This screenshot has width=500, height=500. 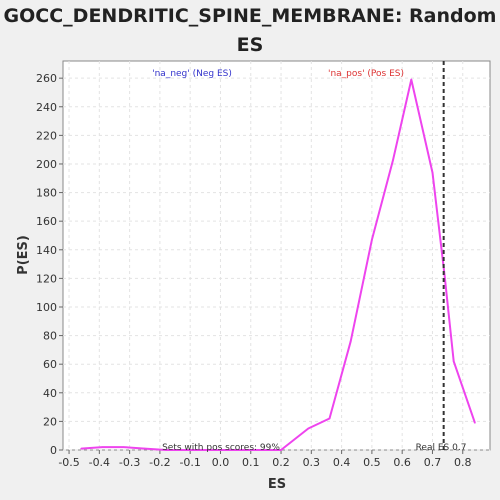 I want to click on y-tick-label: 100, so click(x=46, y=307).